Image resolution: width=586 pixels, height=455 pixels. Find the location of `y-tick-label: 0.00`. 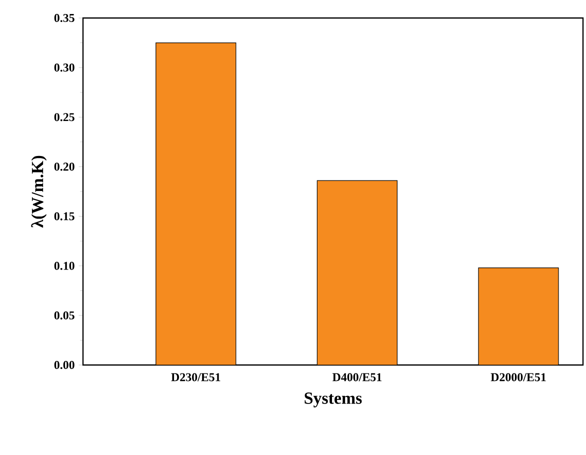

y-tick-label: 0.00 is located at coordinates (64, 365).